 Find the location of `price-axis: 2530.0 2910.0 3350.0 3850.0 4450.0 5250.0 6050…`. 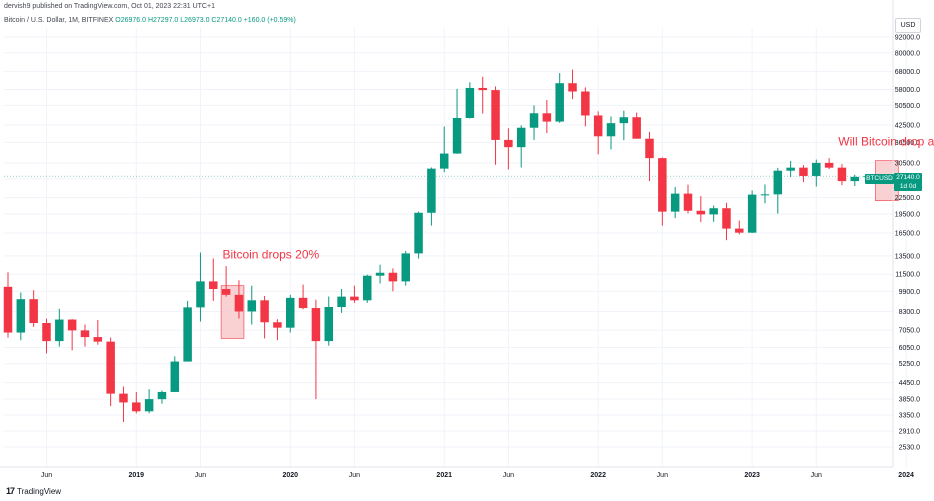

price-axis: 2530.0 2910.0 3350.0 3850.0 4450.0 5250.0 6050… is located at coordinates (906, 233).